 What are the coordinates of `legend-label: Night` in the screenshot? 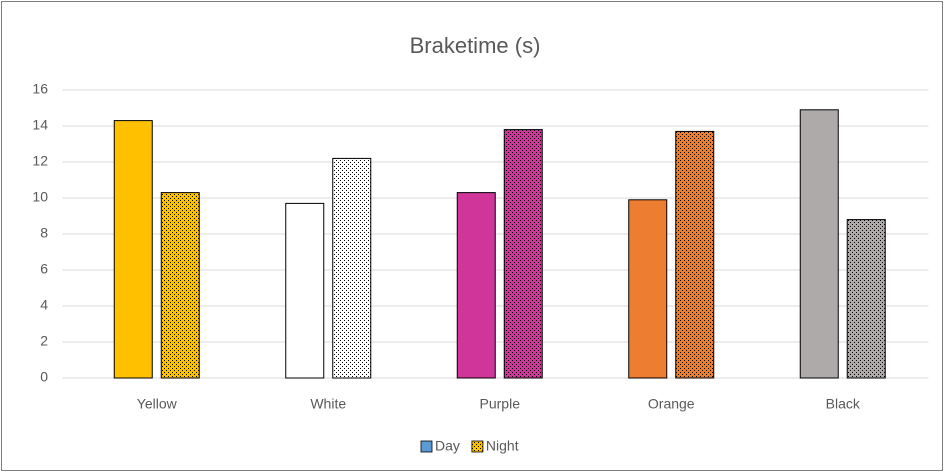 It's located at (502, 446).